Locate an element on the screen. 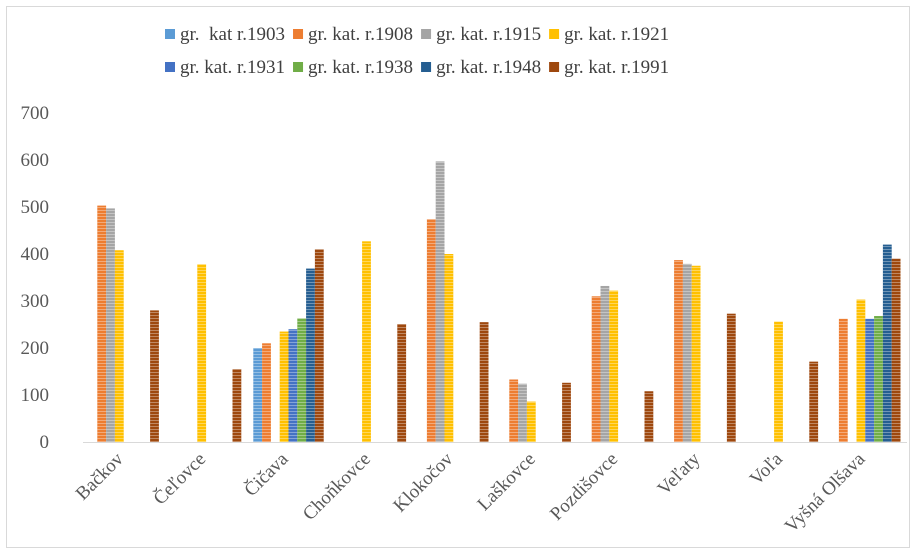 This screenshot has width=918, height=556. x-tick-label: Vyšná Olšava is located at coordinates (825, 492).